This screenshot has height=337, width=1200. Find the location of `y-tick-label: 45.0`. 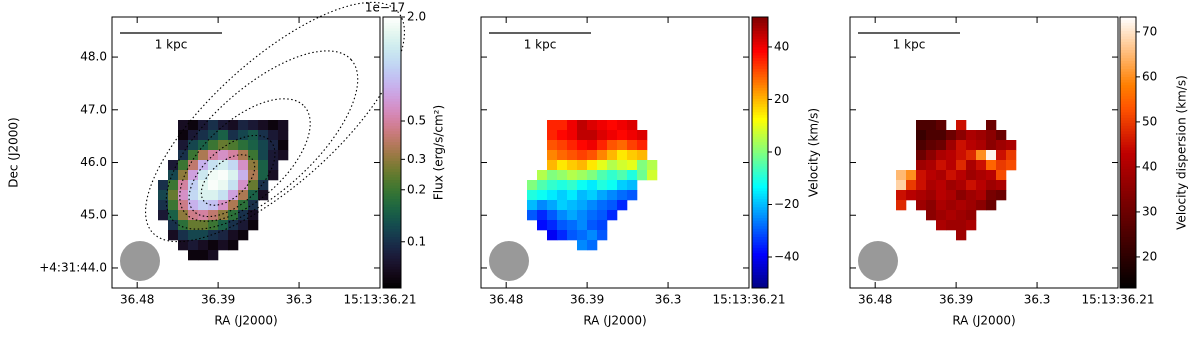

y-tick-label: 45.0 is located at coordinates (93, 215).